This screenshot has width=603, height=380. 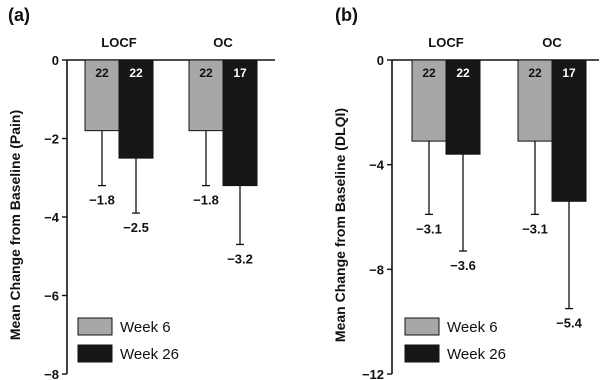 I want to click on value-label: −5.4, so click(x=569, y=323).